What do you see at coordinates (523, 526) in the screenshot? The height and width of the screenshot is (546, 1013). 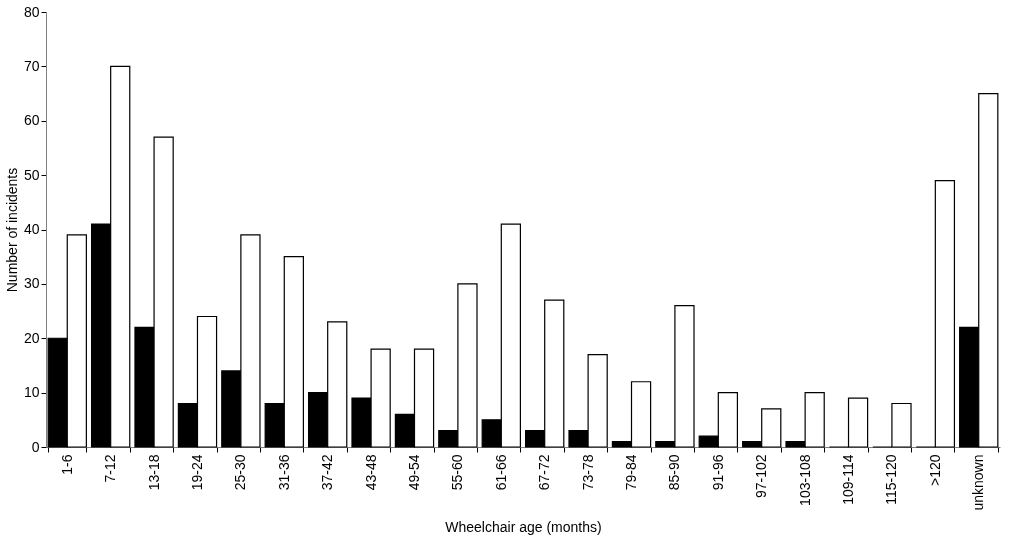 I see `x-axis-title: Wheelchair age (months)` at bounding box center [523, 526].